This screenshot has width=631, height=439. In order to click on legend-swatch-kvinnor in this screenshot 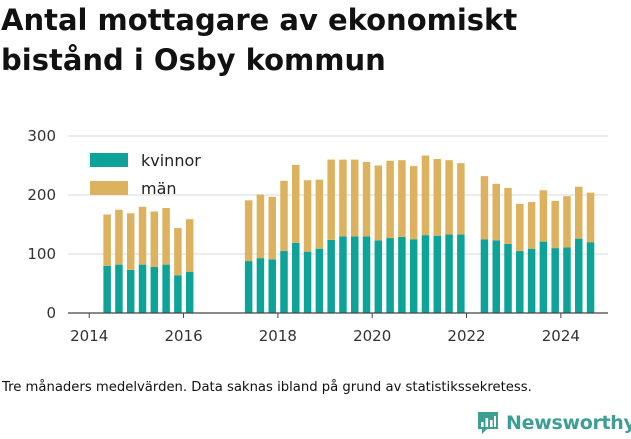, I will do `click(109, 160)`.